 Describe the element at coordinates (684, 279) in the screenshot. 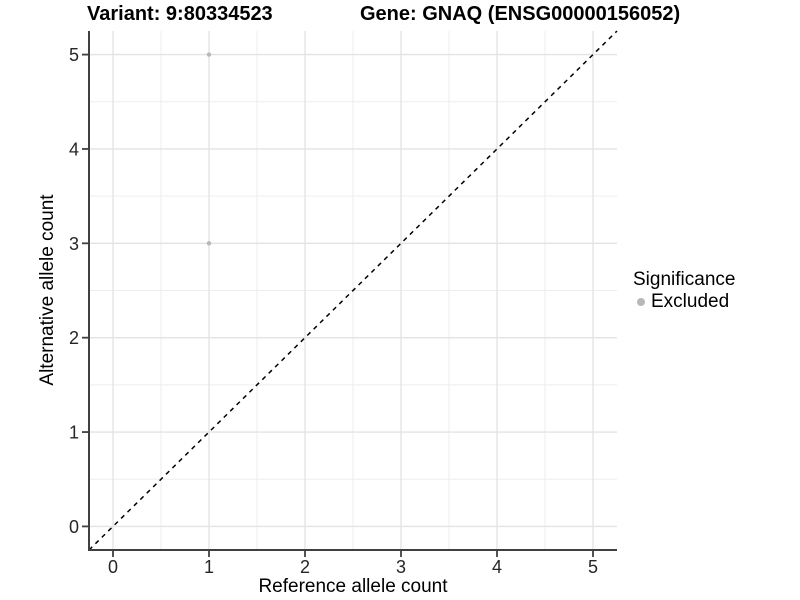

I see `legend-title: Significance` at that location.